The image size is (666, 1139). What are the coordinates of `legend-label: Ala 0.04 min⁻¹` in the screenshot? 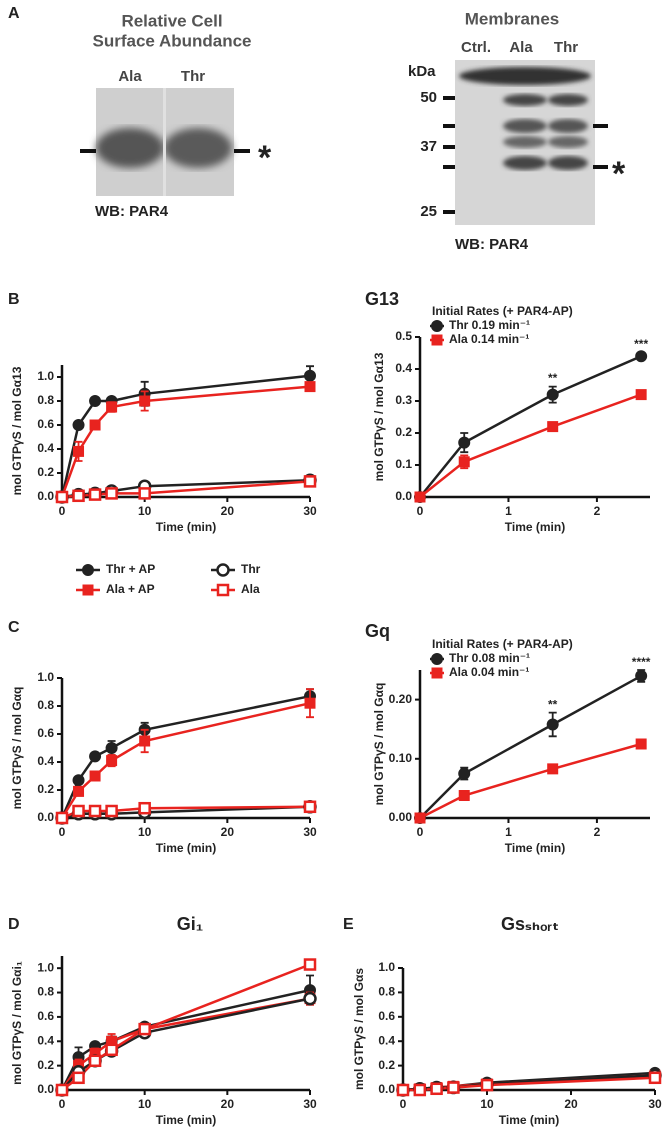 It's located at (489, 672).